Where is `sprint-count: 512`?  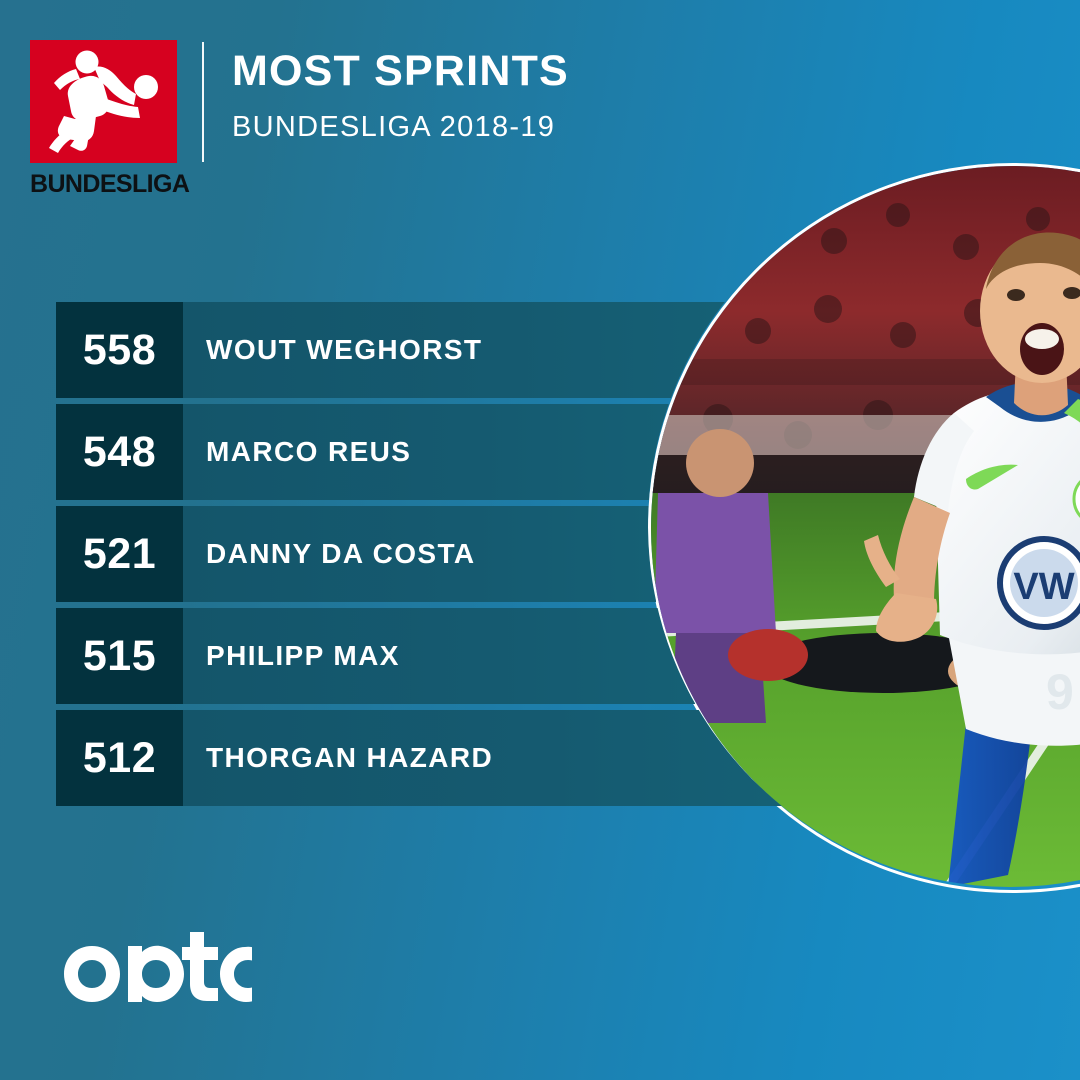
sprint-count: 512 is located at coordinates (119, 757).